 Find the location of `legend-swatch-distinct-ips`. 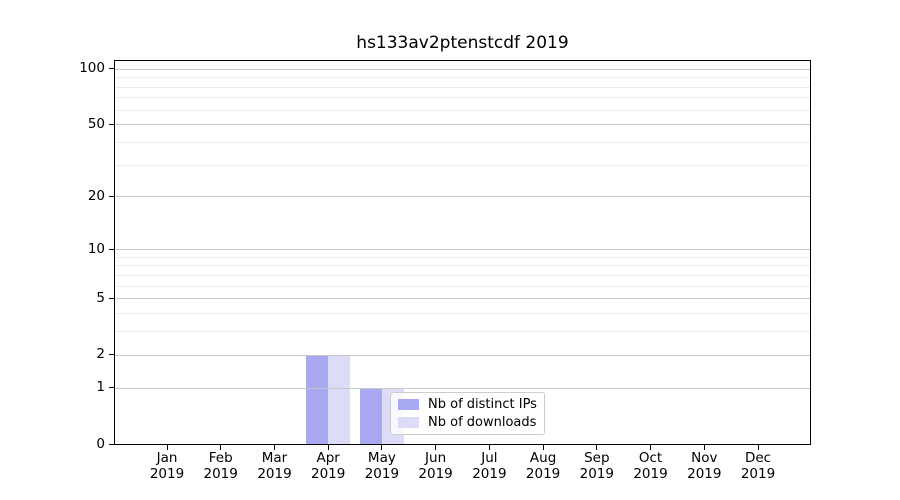

legend-swatch-distinct-ips is located at coordinates (408, 404).